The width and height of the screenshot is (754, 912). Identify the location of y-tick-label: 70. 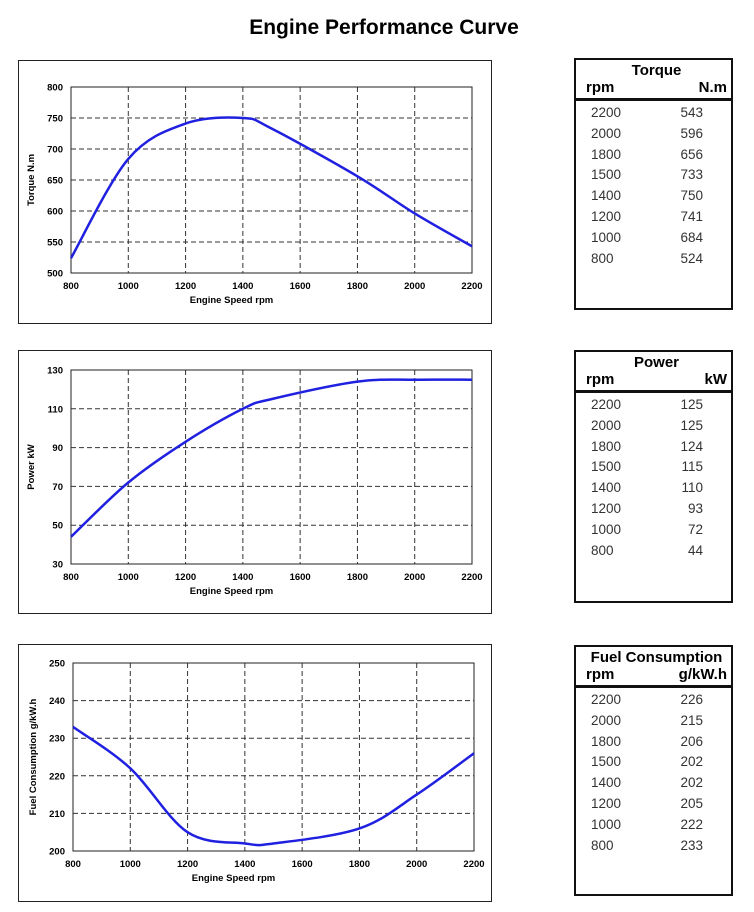
(57, 487).